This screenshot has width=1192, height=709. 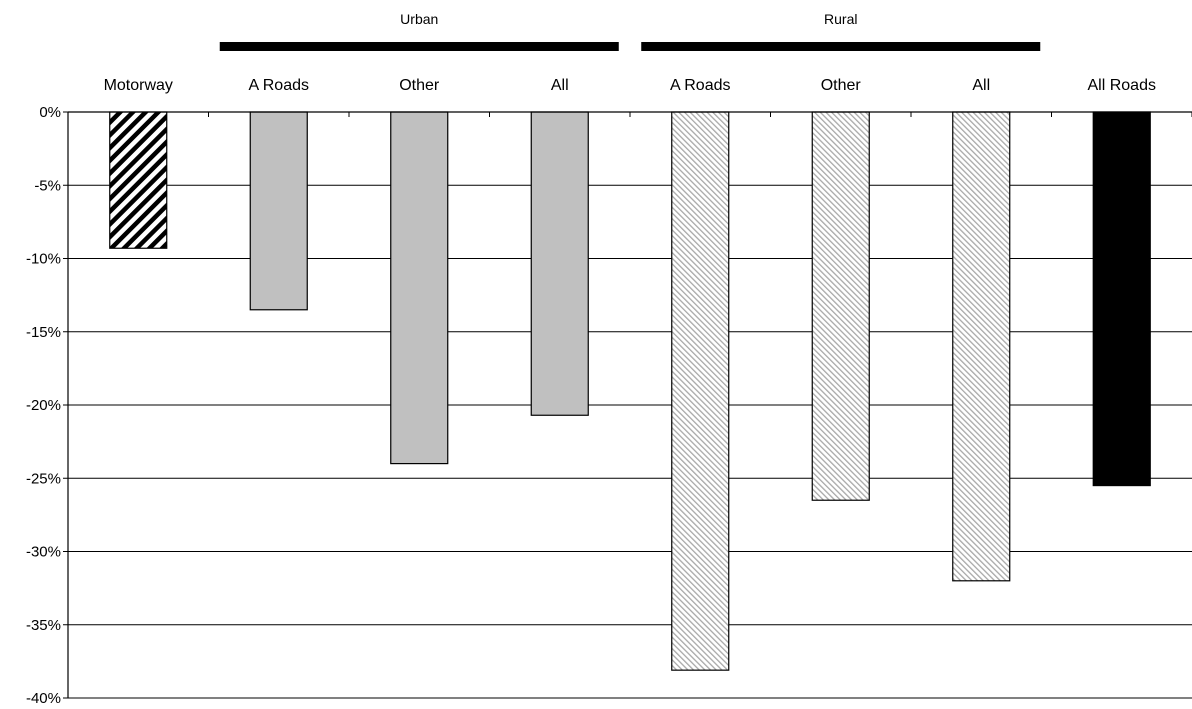 I want to click on y-tick-label: -25%, so click(x=43, y=478).